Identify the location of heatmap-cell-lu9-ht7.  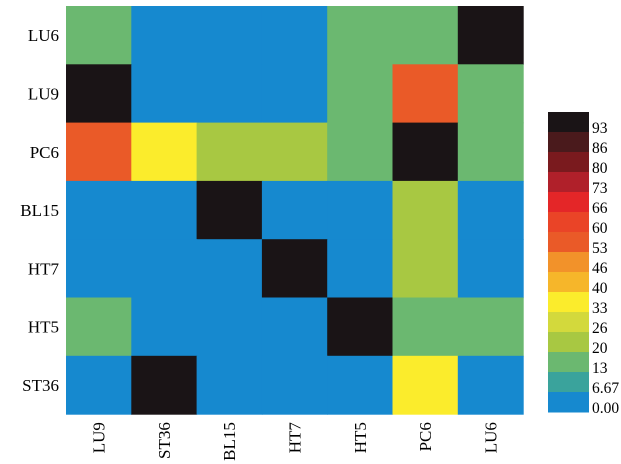
(294, 94).